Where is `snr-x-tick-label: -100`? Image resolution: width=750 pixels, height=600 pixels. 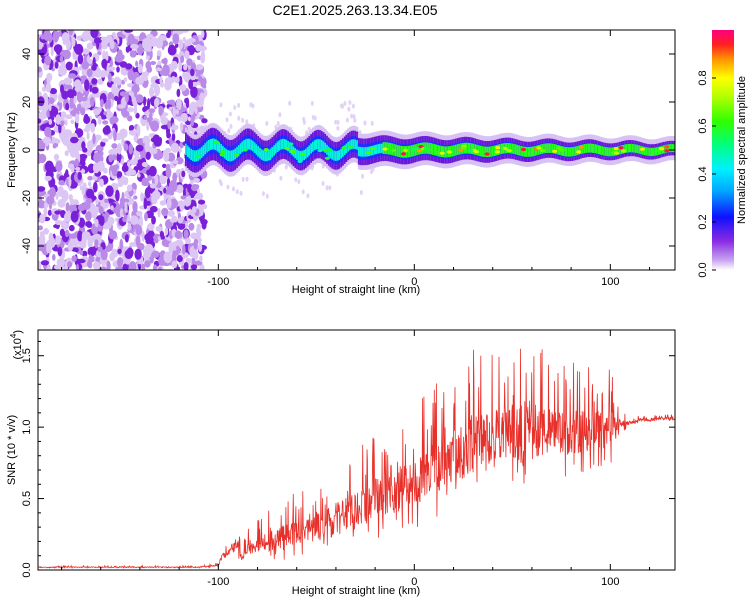 snr-x-tick-label: -100 is located at coordinates (218, 582).